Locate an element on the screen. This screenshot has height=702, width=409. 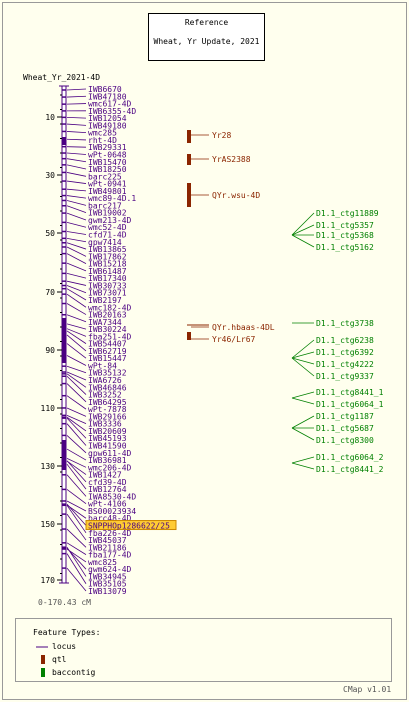
locus-label: IWB18250 is located at coordinates (107, 169).